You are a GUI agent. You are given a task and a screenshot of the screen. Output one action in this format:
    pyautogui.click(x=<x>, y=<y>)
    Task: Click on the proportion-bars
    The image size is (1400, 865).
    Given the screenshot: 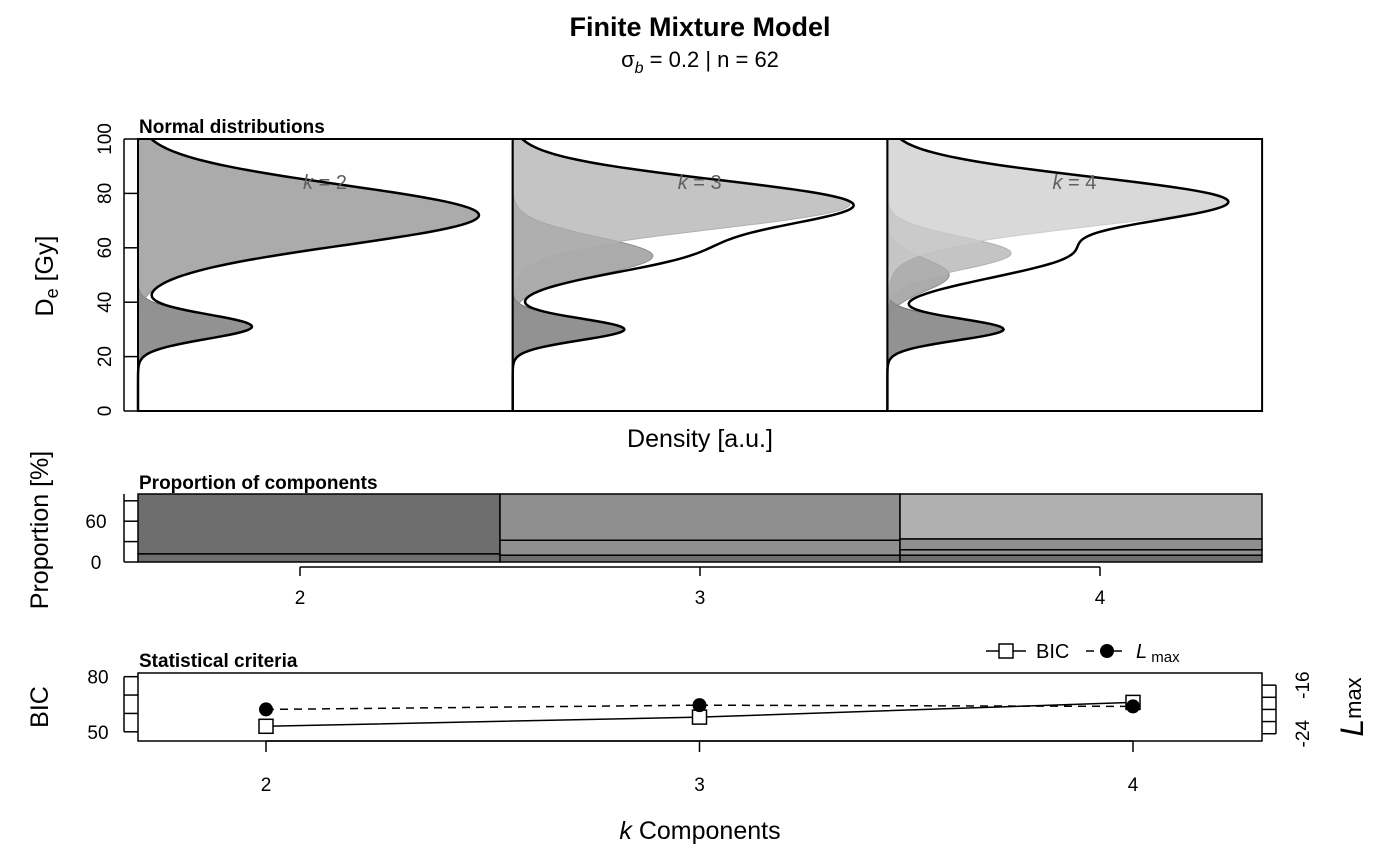 What is the action you would take?
    pyautogui.click(x=700, y=528)
    